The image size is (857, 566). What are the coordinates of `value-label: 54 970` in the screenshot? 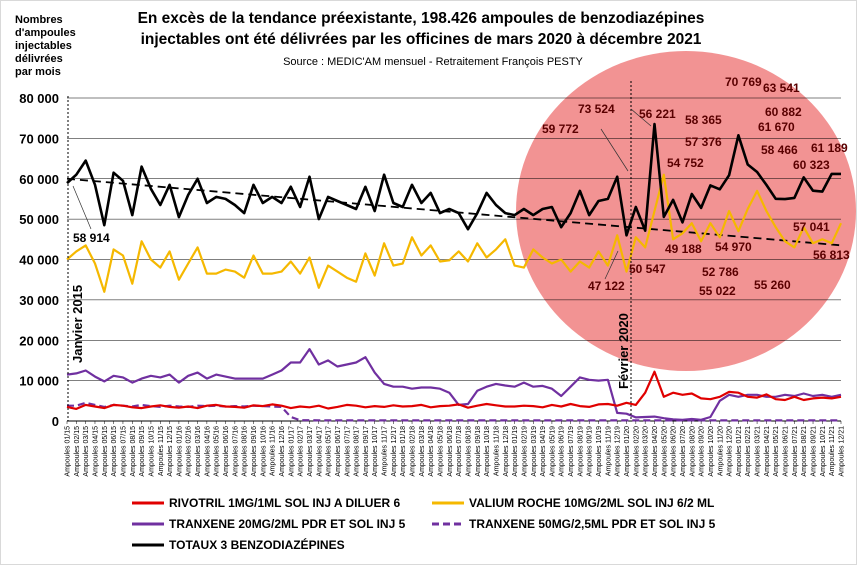 It's located at (733, 247).